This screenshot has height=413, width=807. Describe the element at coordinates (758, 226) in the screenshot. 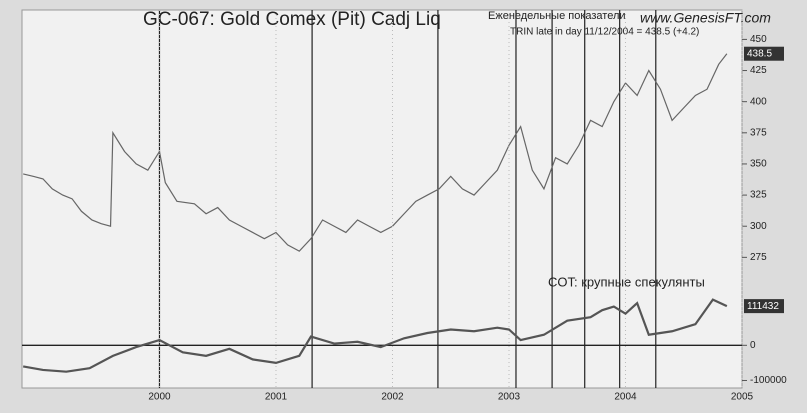

I see `y-tick-label: 300` at that location.